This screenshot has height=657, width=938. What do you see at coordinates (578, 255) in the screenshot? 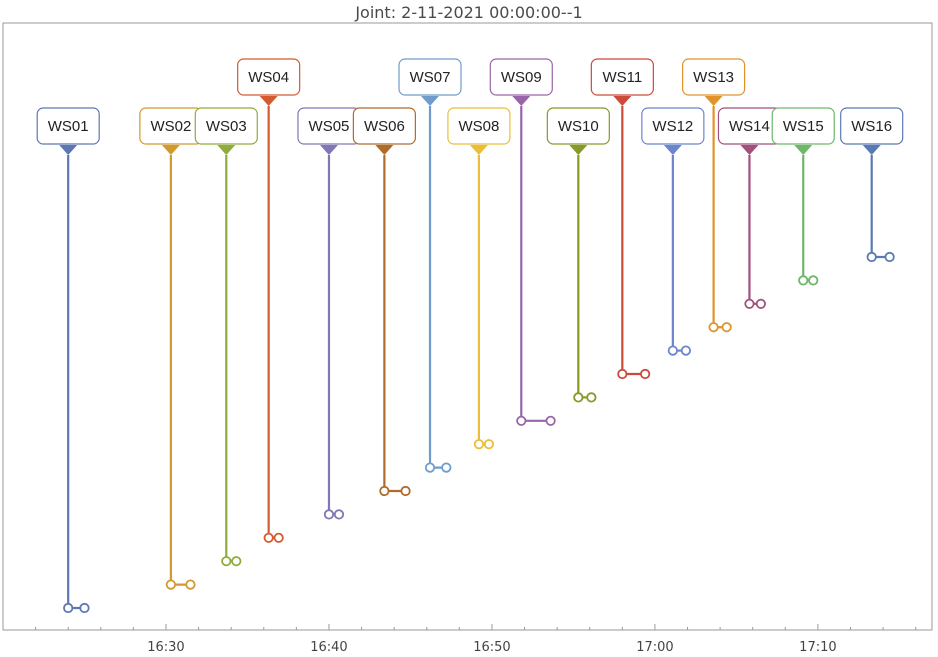
I see `event-ws10: WS10` at bounding box center [578, 255].